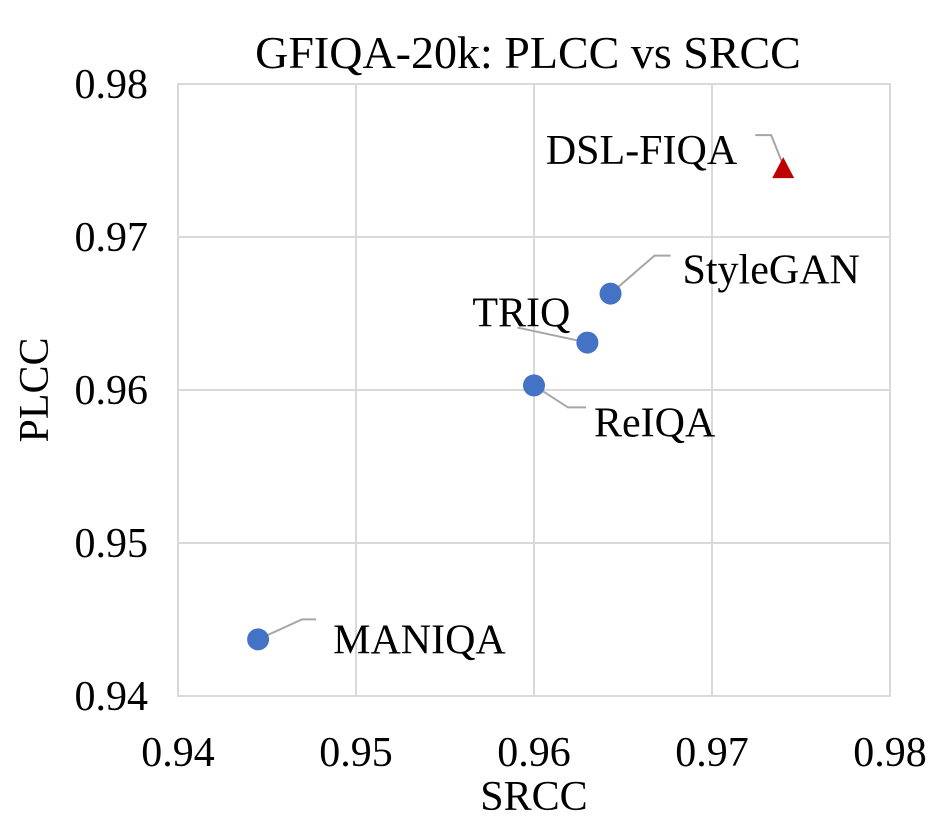 This screenshot has height=828, width=952. What do you see at coordinates (112, 544) in the screenshot?
I see `y-tick-label: 0.95` at bounding box center [112, 544].